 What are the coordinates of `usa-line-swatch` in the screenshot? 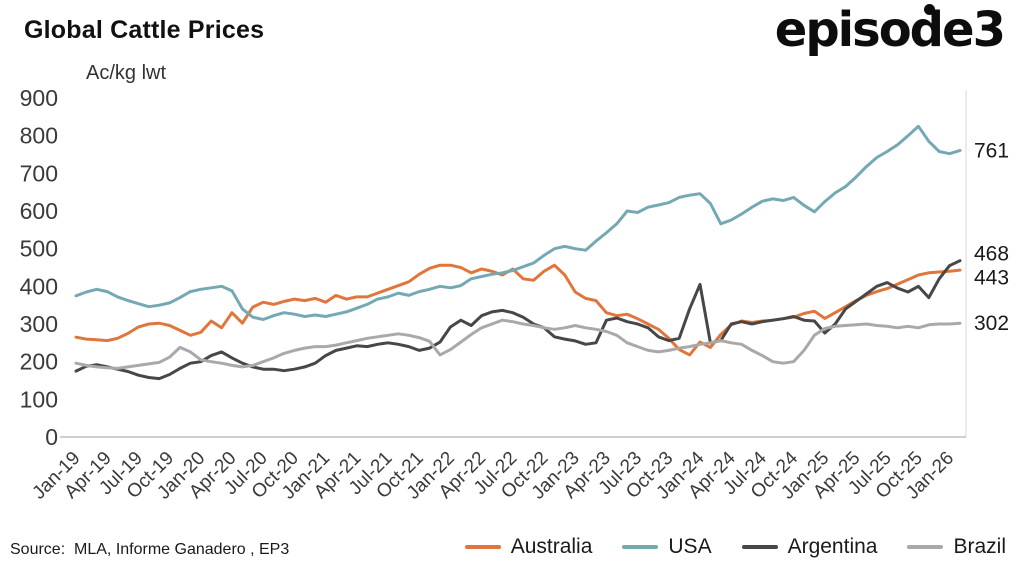 It's located at (640, 547).